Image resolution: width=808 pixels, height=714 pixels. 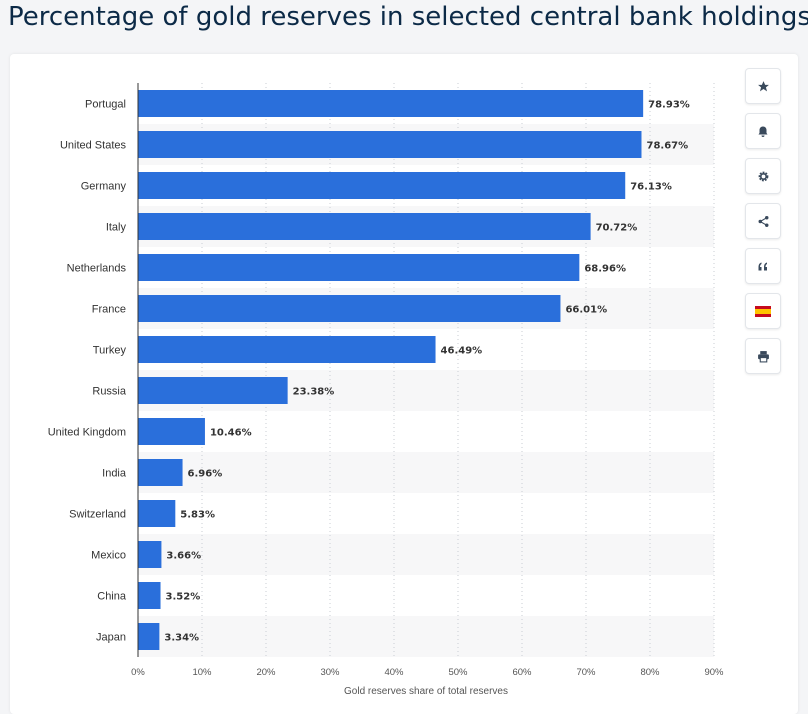 What do you see at coordinates (669, 105) in the screenshot?
I see `value-label: 78.93%` at bounding box center [669, 105].